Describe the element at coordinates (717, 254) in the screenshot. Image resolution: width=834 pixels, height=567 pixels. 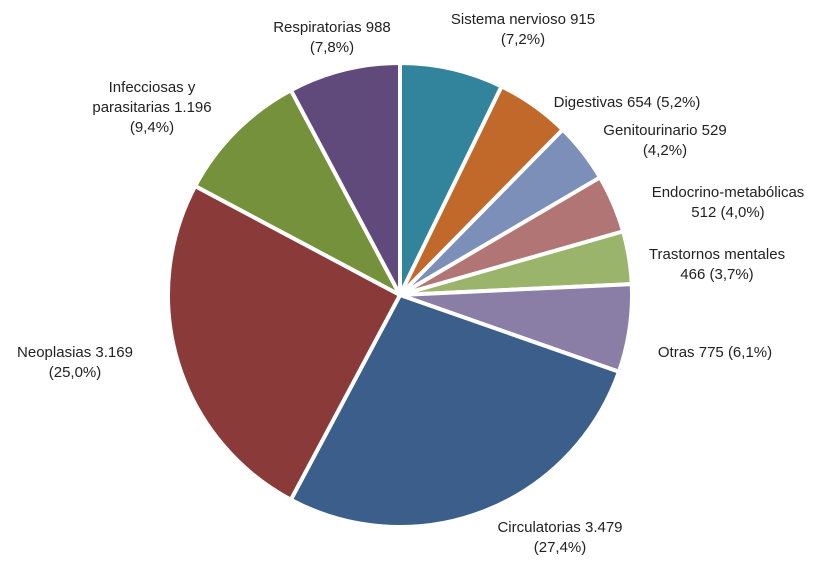
I see `category-label: Trastornos mentales` at that location.